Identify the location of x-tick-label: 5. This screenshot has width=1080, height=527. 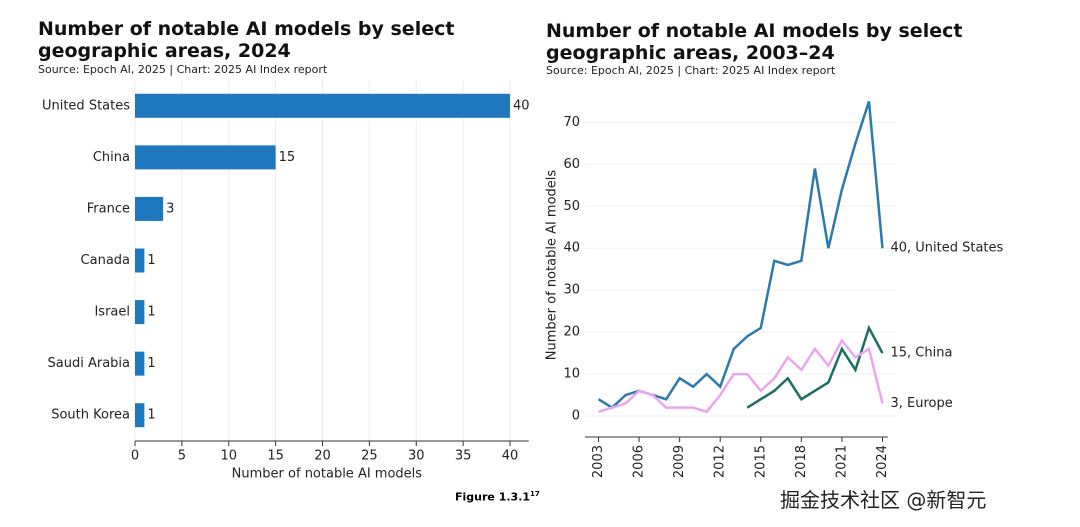
(182, 456).